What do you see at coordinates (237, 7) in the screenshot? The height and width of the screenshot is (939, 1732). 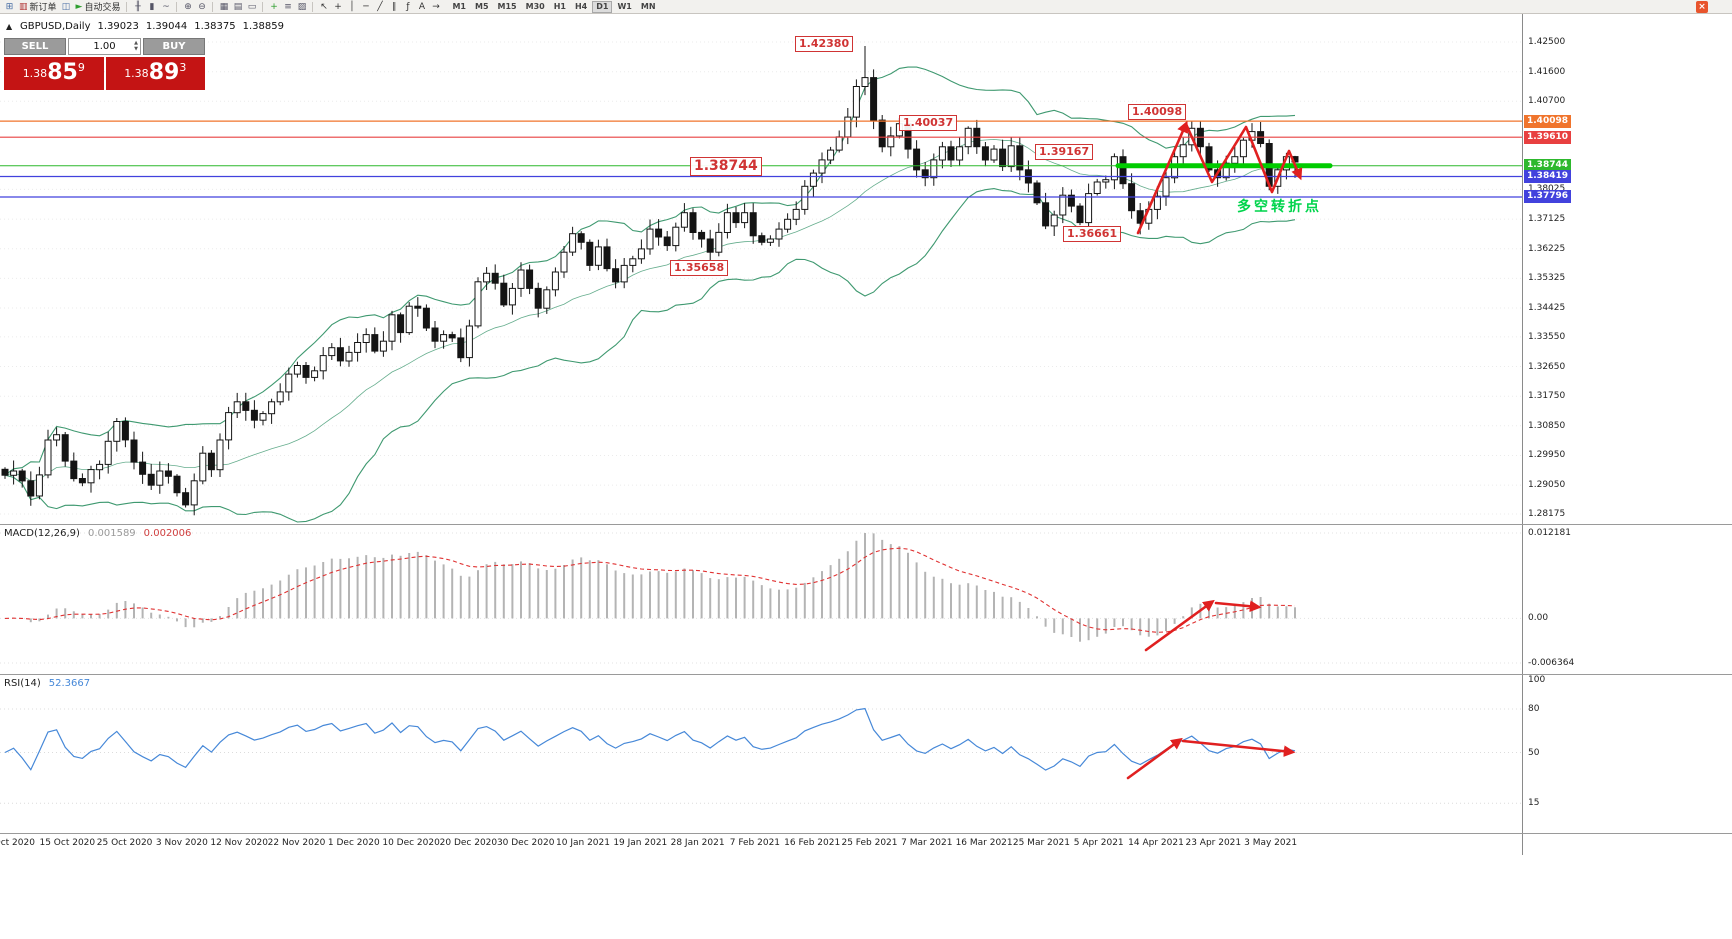 I see `cascade-windows-button: ▤` at bounding box center [237, 7].